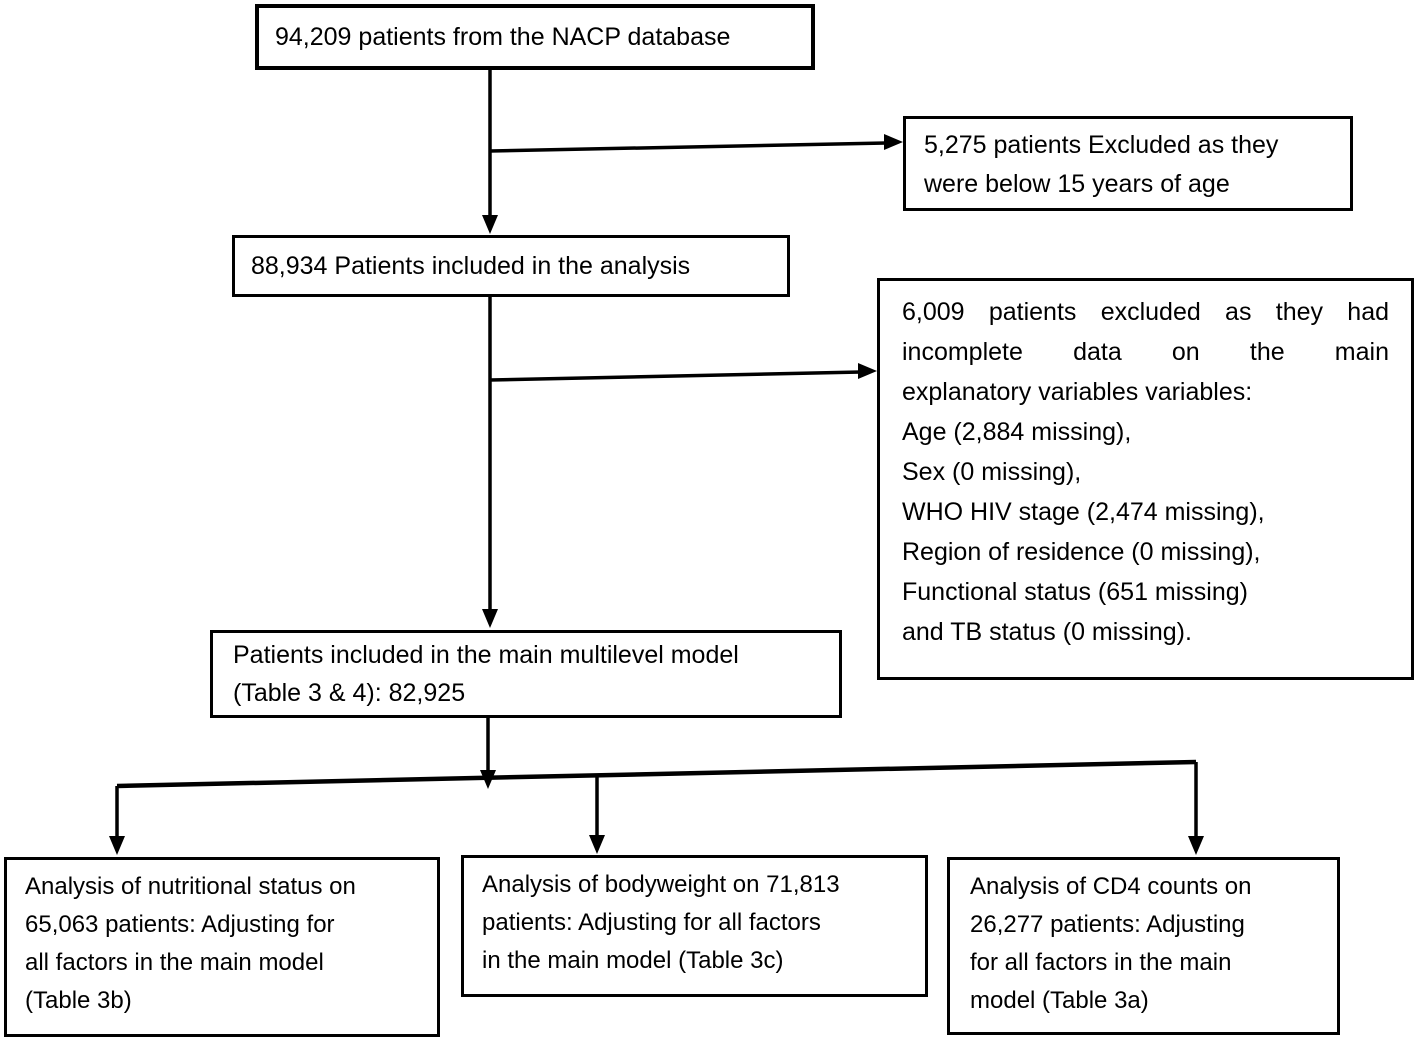 The width and height of the screenshot is (1420, 1041). Describe the element at coordinates (633, 960) in the screenshot. I see `box-text-line: in the main model (Table 3c)` at that location.